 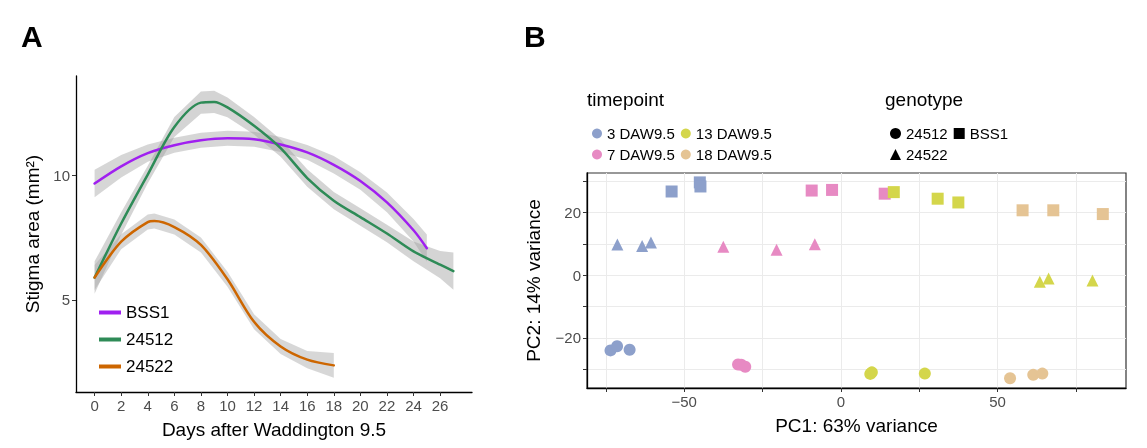 What do you see at coordinates (32, 36) in the screenshot?
I see `chart-title: A` at bounding box center [32, 36].